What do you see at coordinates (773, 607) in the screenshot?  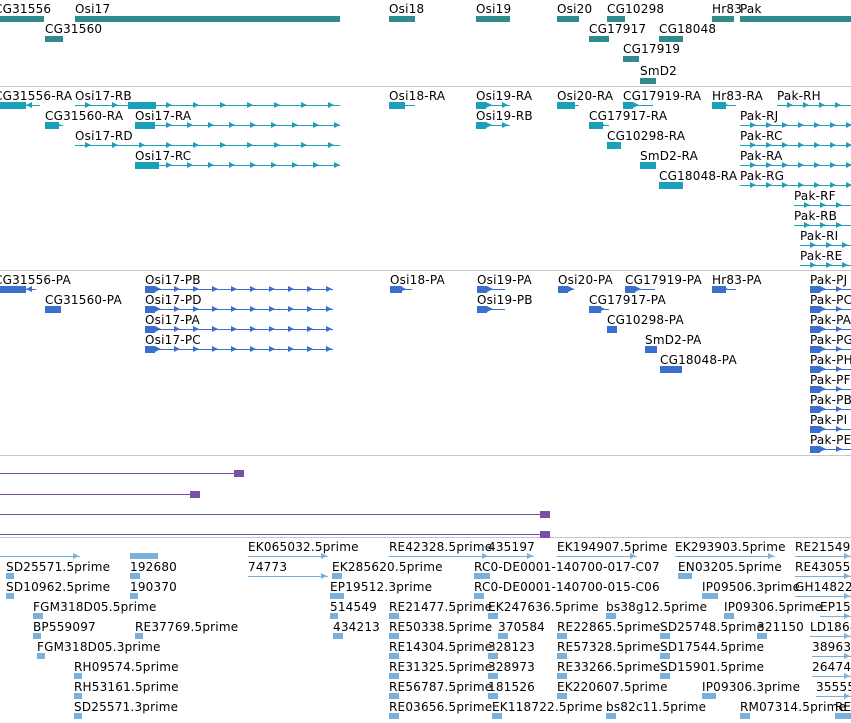 I see `feature-label: IP09306.5prime` at bounding box center [773, 607].